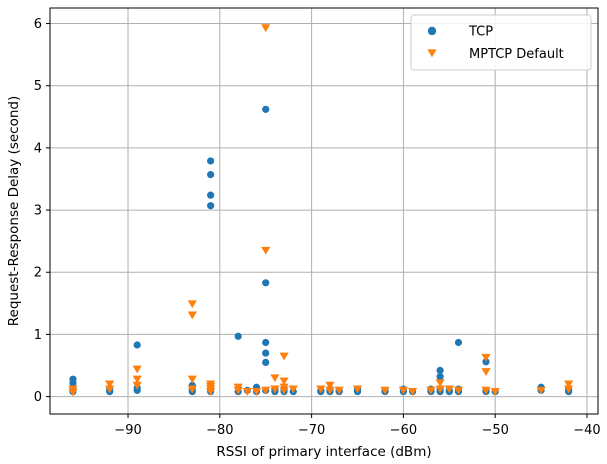  I want to click on y-tick-label: 1, so click(38, 335).